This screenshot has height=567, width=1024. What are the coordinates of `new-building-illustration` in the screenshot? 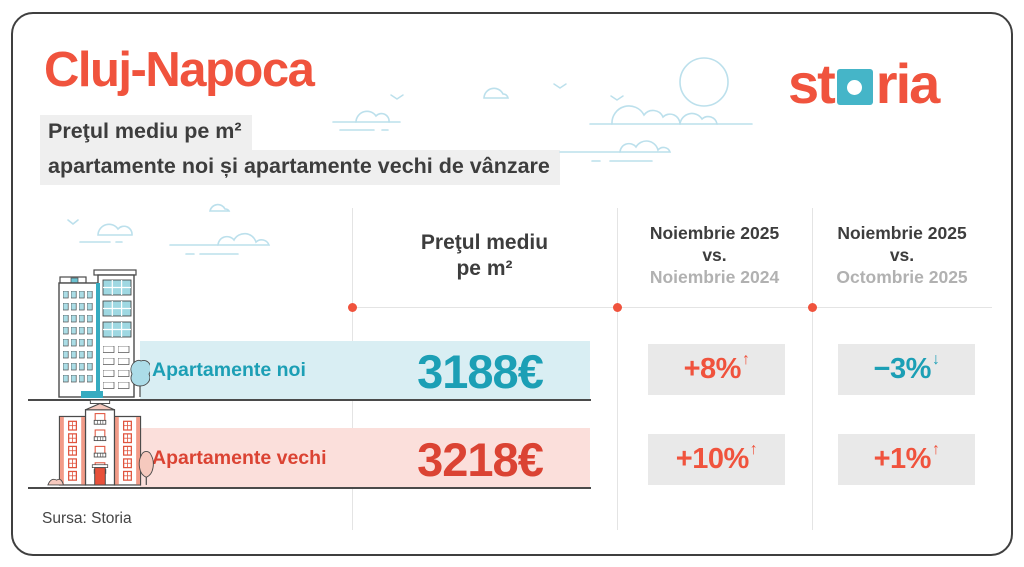 It's located at (104, 333).